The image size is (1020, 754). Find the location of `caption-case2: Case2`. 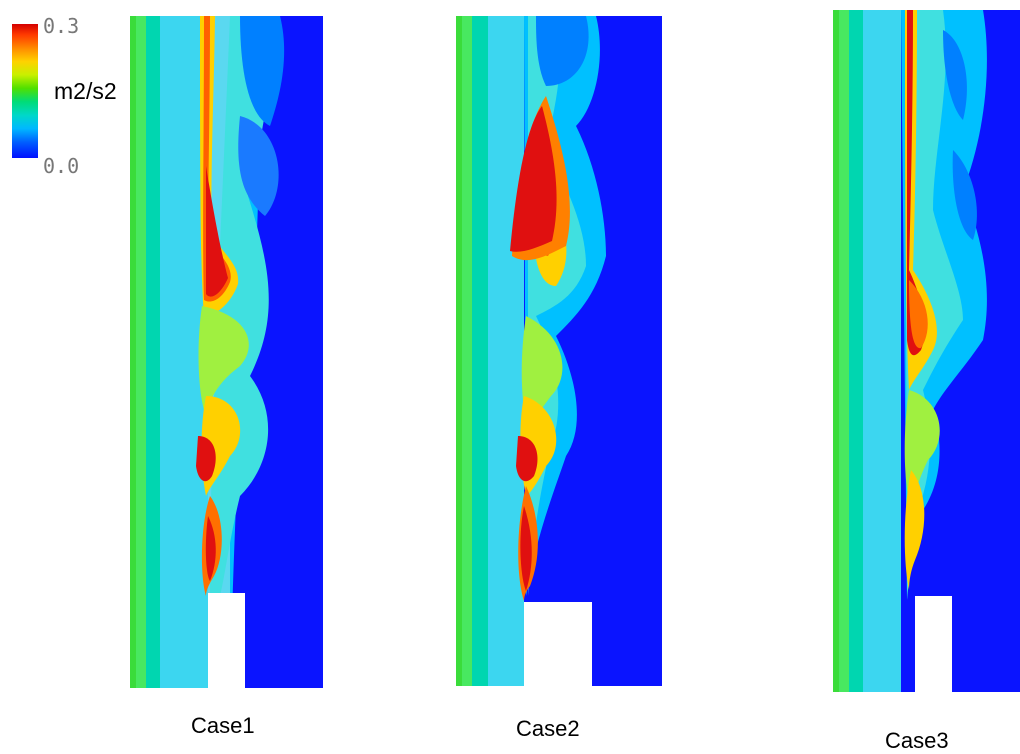

caption-case2: Case2 is located at coordinates (548, 729).